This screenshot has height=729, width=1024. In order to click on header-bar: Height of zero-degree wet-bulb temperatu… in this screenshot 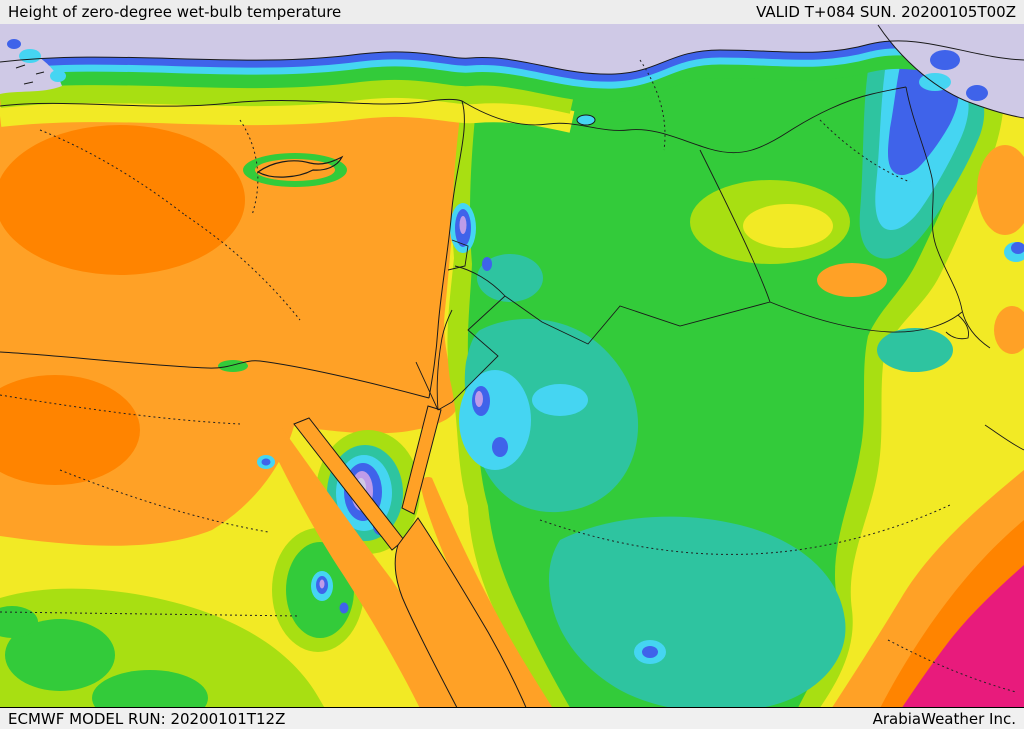, I will do `click(512, 12)`.